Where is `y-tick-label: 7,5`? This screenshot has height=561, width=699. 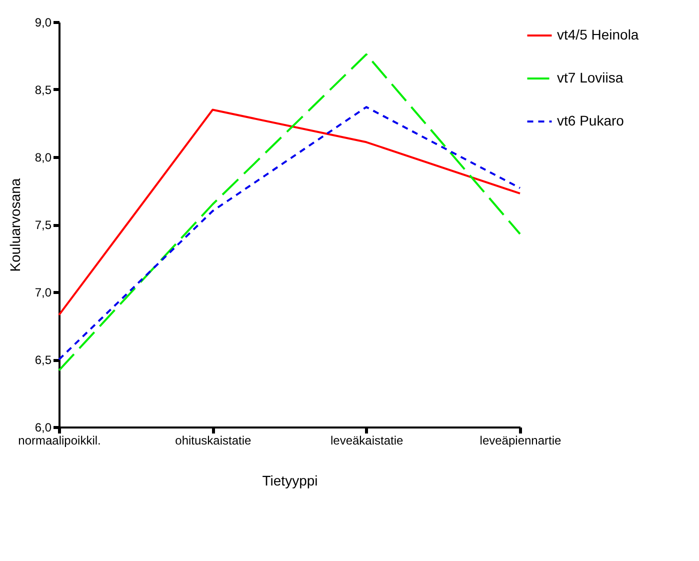 y-tick-label: 7,5 is located at coordinates (43, 225).